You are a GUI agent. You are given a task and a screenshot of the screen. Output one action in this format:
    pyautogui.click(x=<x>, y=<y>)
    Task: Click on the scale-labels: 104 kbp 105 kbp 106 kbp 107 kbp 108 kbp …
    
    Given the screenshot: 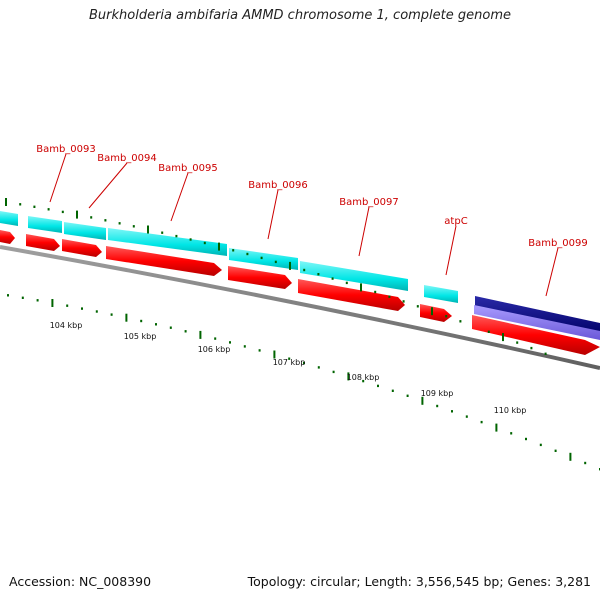 What is the action you would take?
    pyautogui.click(x=288, y=368)
    